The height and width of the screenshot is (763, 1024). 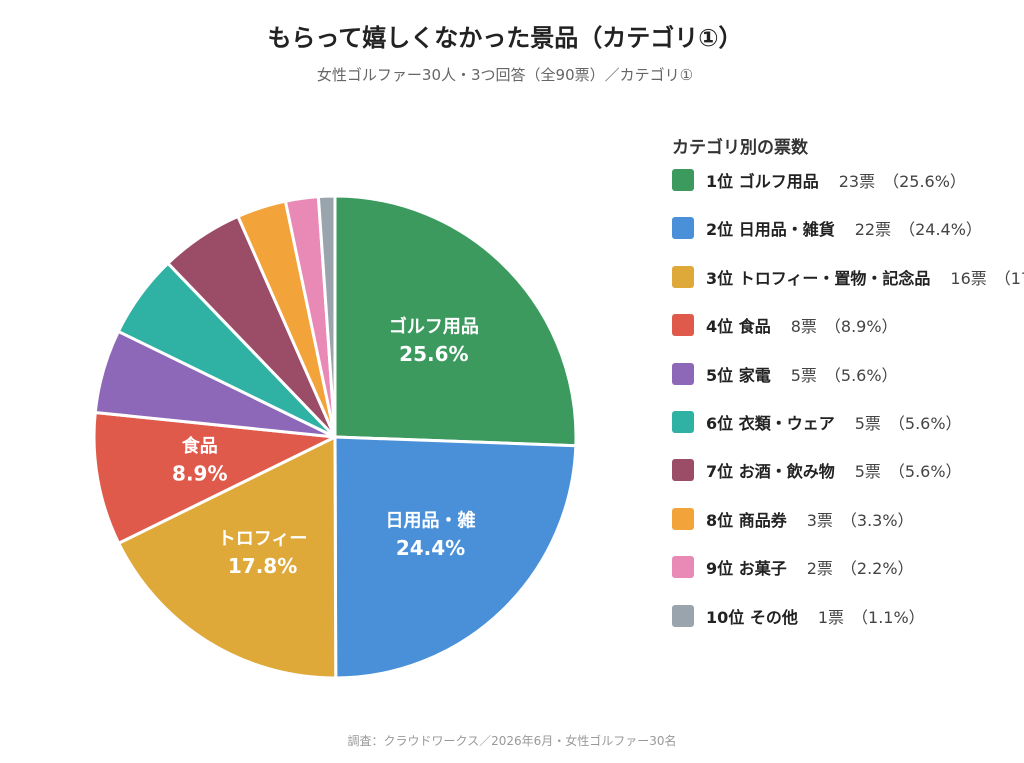 What do you see at coordinates (888, 617) in the screenshot?
I see `legend-percent: （1.1%）` at bounding box center [888, 617].